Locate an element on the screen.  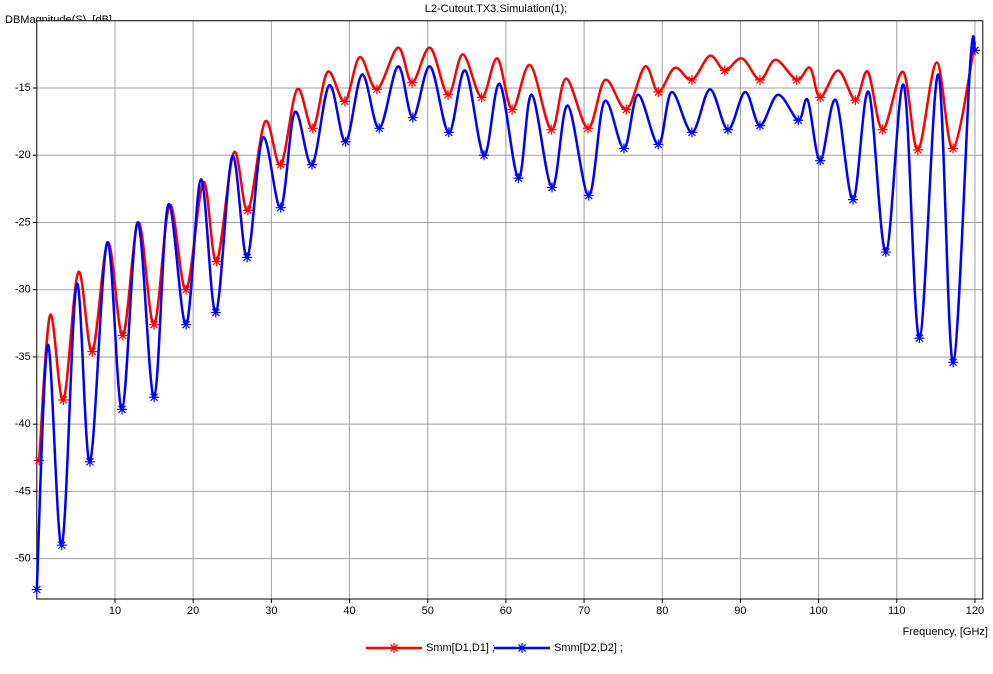
y-tick-label: -50 is located at coordinates (23, 559).